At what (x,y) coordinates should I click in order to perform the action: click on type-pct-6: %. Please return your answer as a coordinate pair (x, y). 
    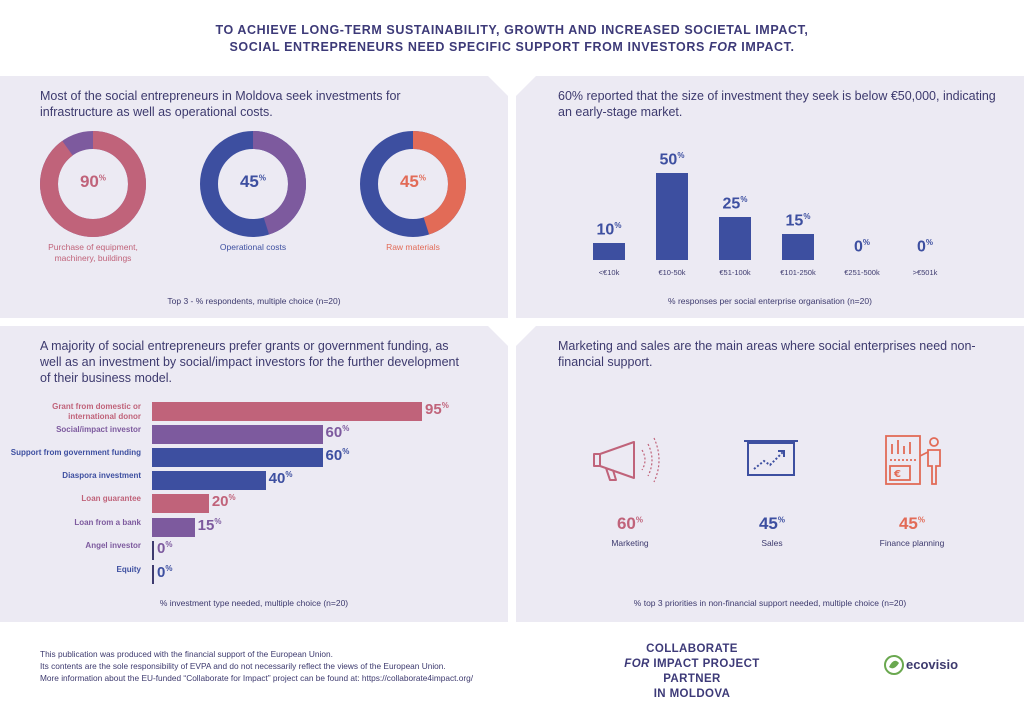
    Looking at the image, I should click on (169, 544).